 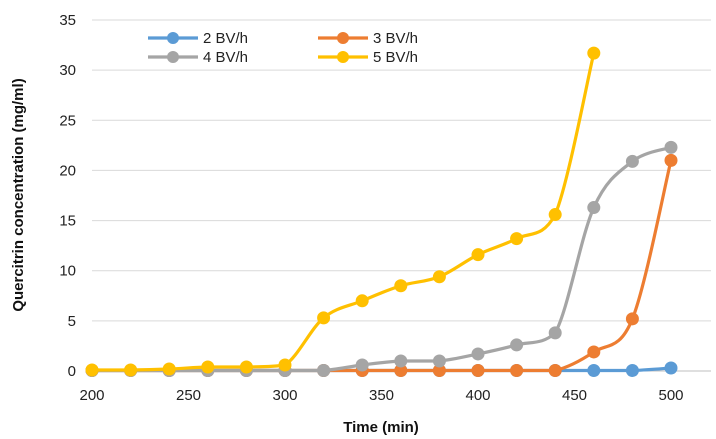 I want to click on y-tick-label: 35, so click(x=67, y=20).